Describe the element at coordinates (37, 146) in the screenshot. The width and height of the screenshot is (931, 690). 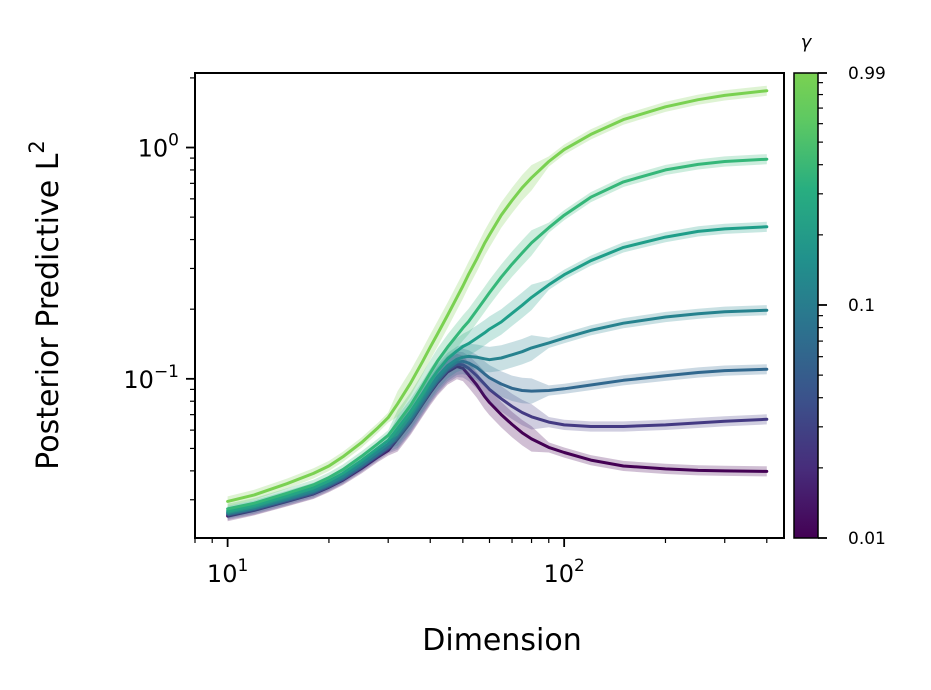
I see `y-axis-title-sup: 2` at that location.